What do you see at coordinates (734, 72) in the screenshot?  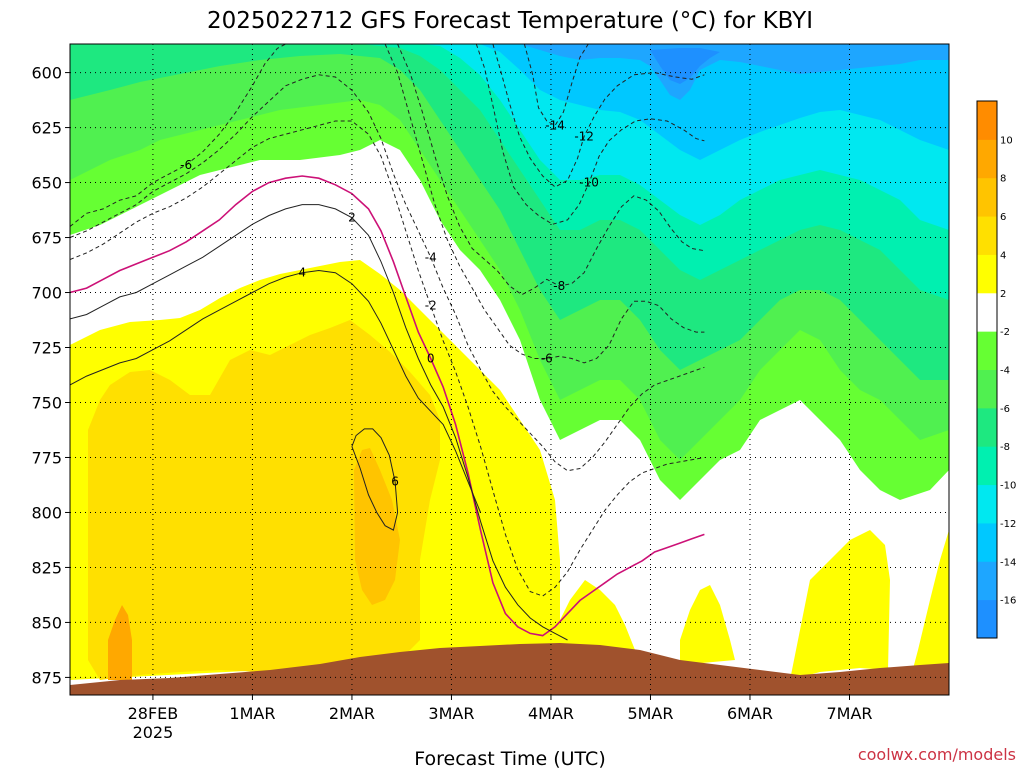 I see `band-blue` at bounding box center [734, 72].